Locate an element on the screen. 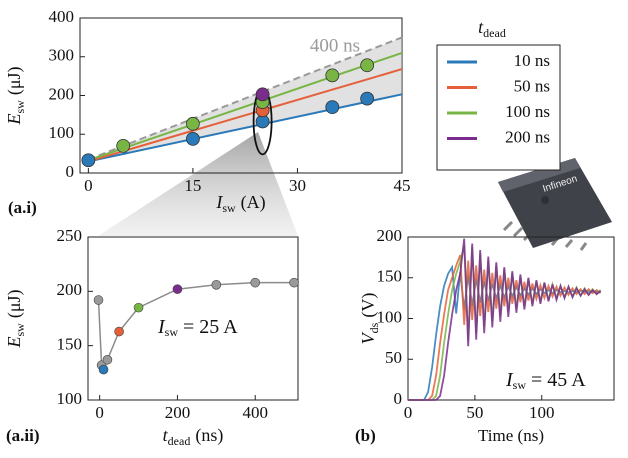  legend-title: tdead is located at coordinates (492, 28).